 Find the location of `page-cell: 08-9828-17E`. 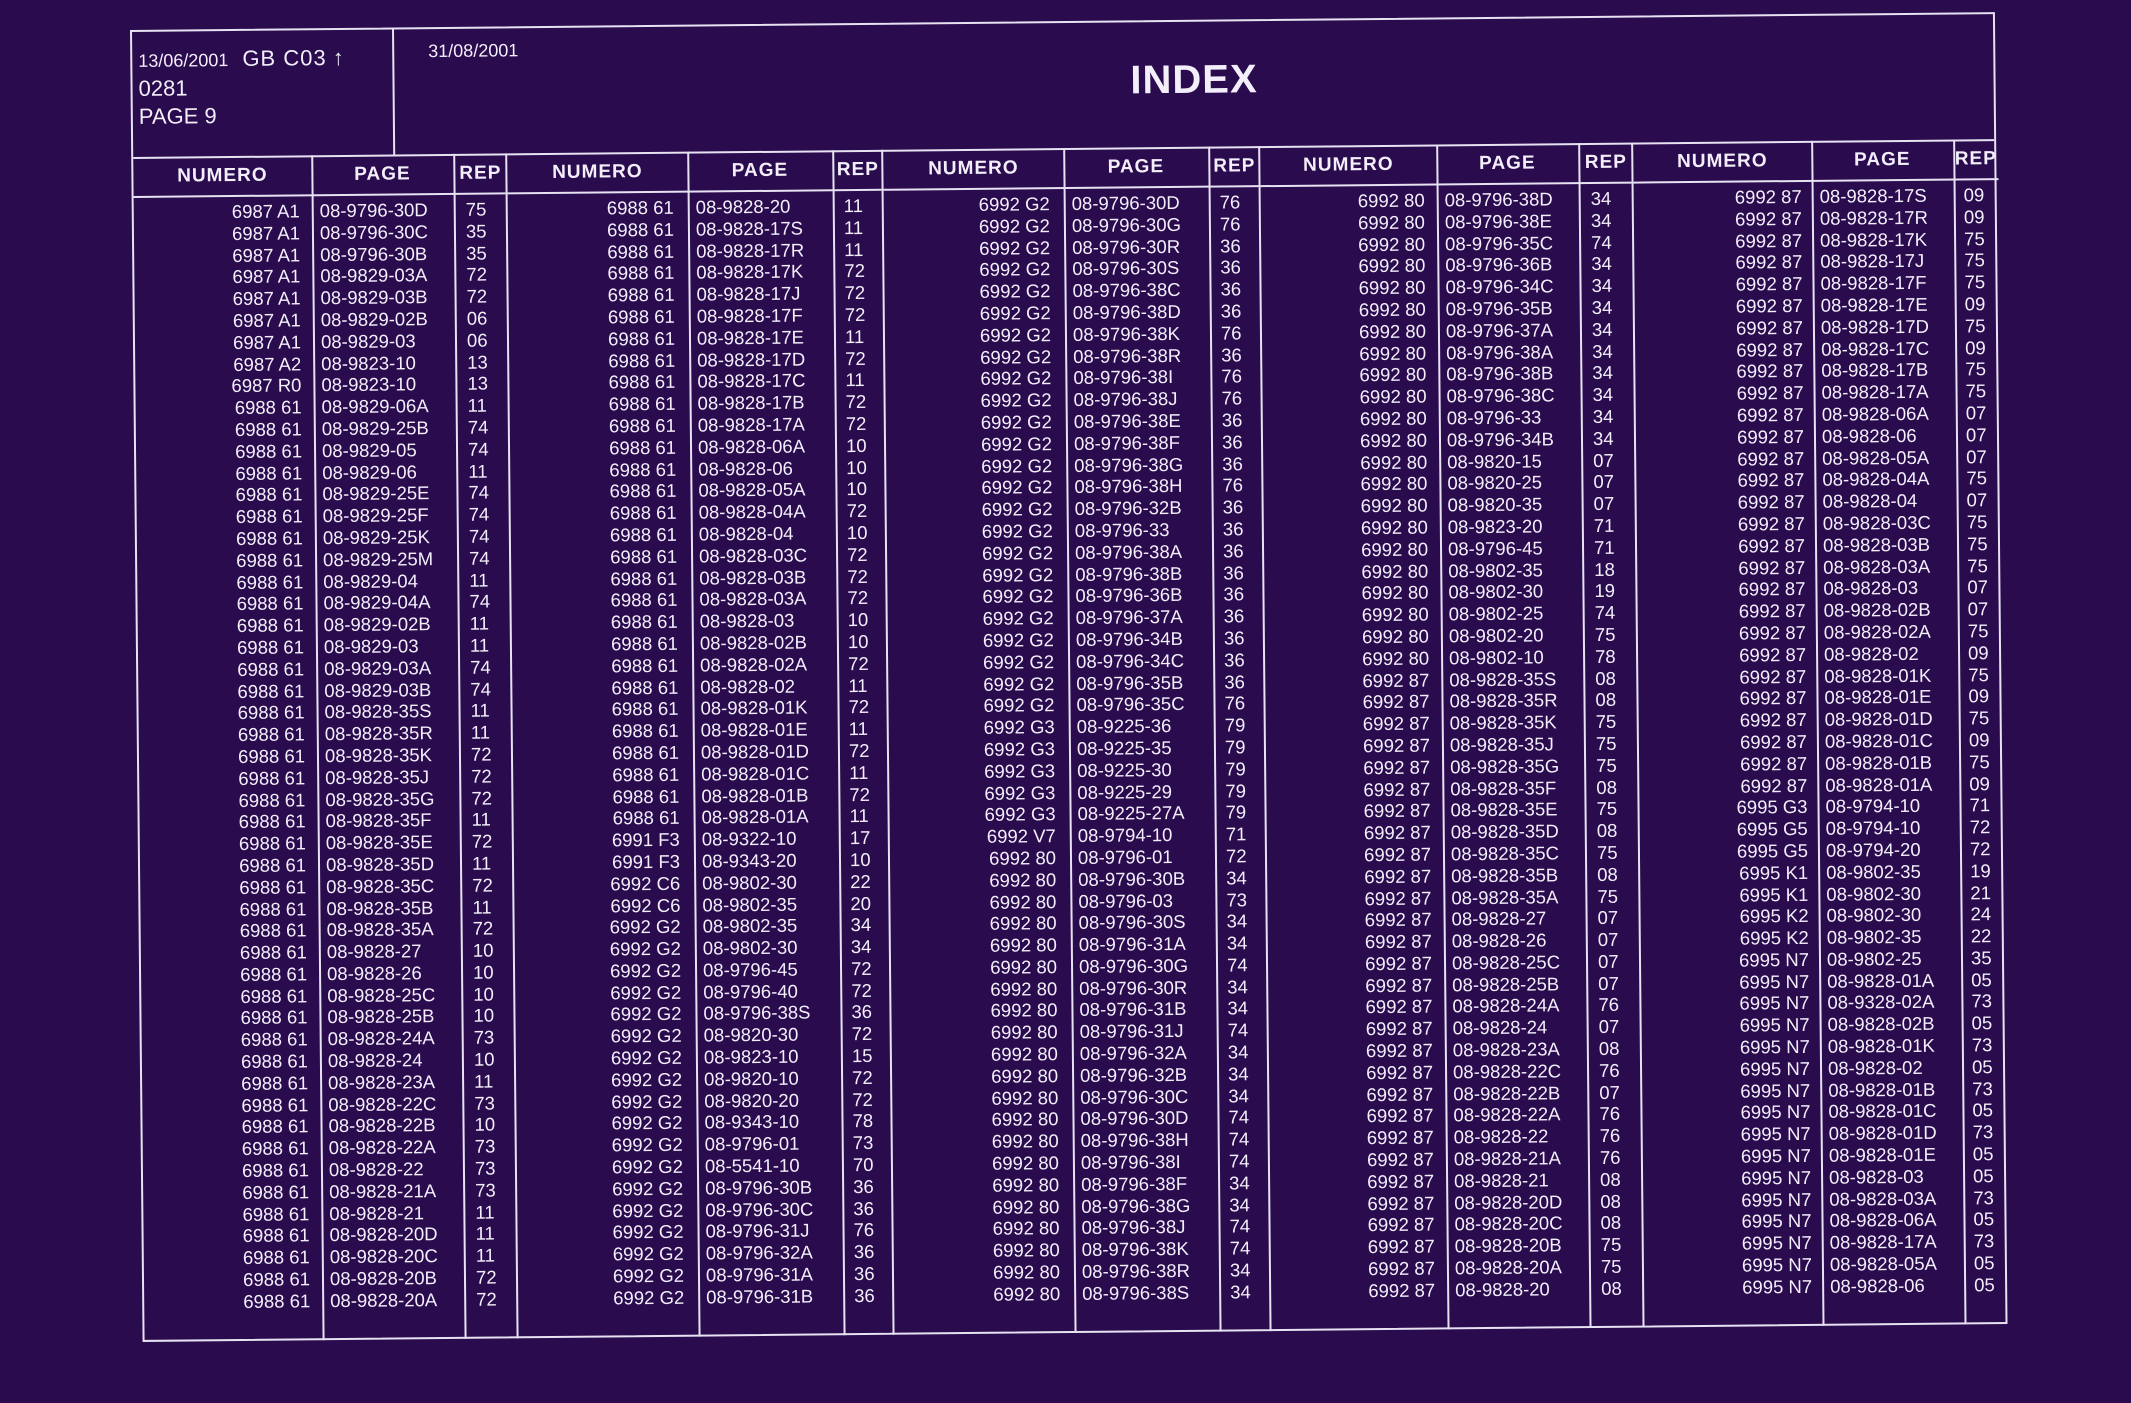

page-cell: 08-9828-17E is located at coordinates (750, 337).